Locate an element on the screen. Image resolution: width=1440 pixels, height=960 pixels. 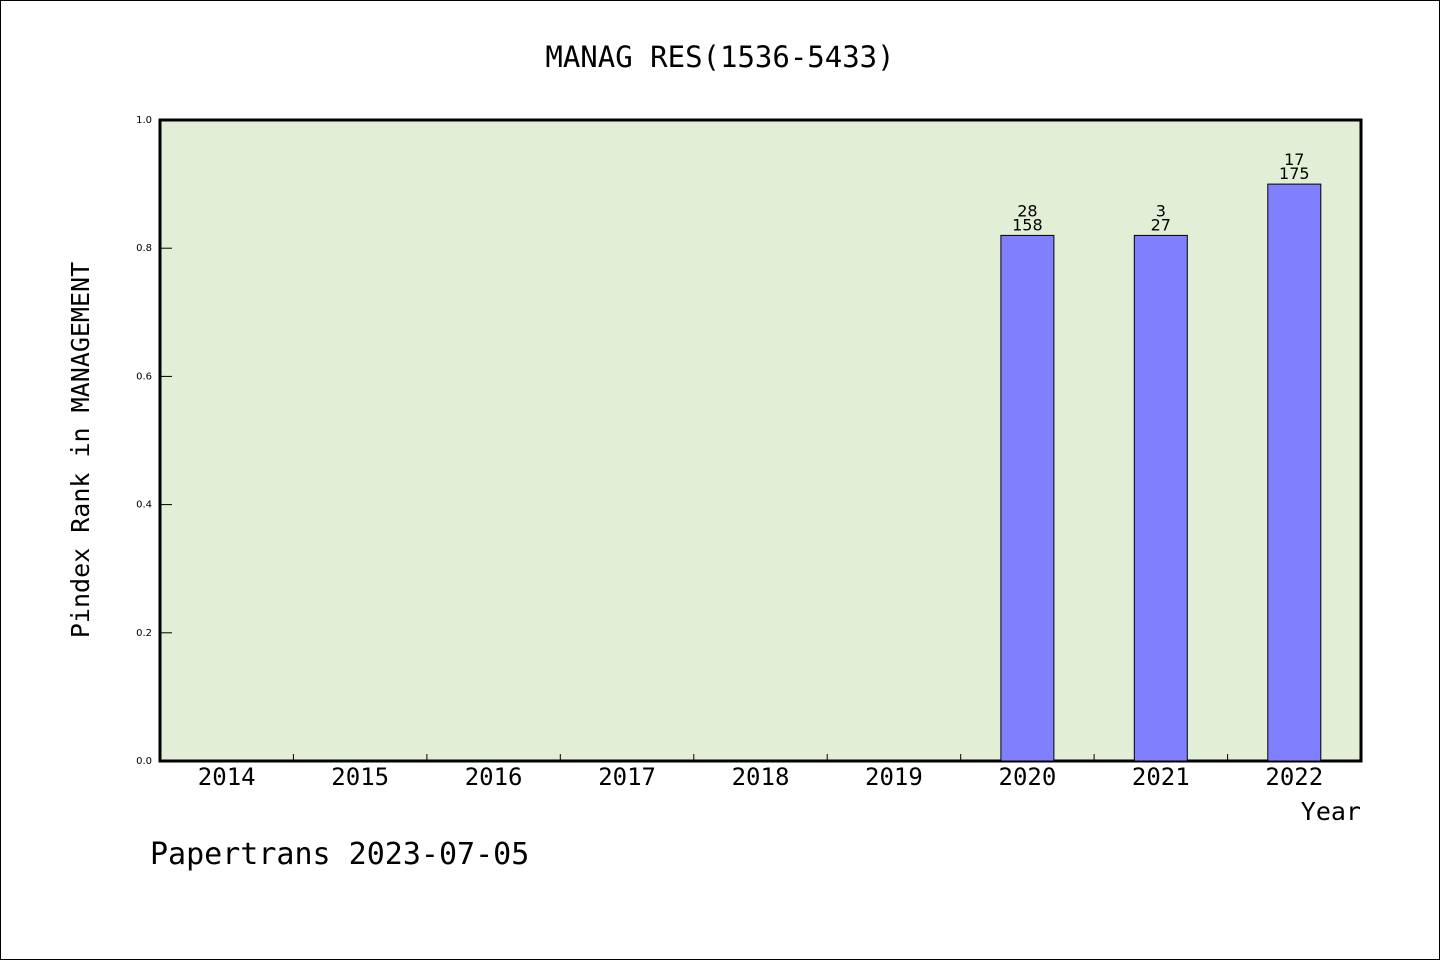
x-axis-label: Year is located at coordinates (1331, 811).